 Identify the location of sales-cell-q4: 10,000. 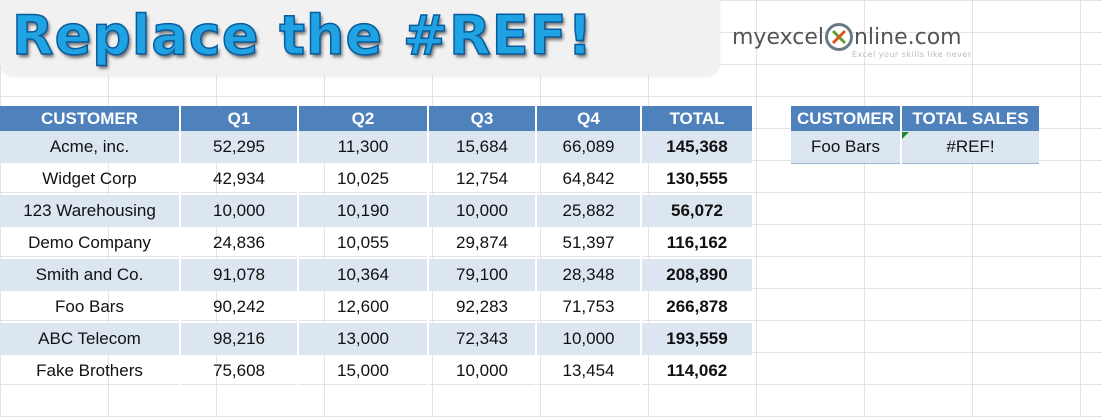
(589, 339).